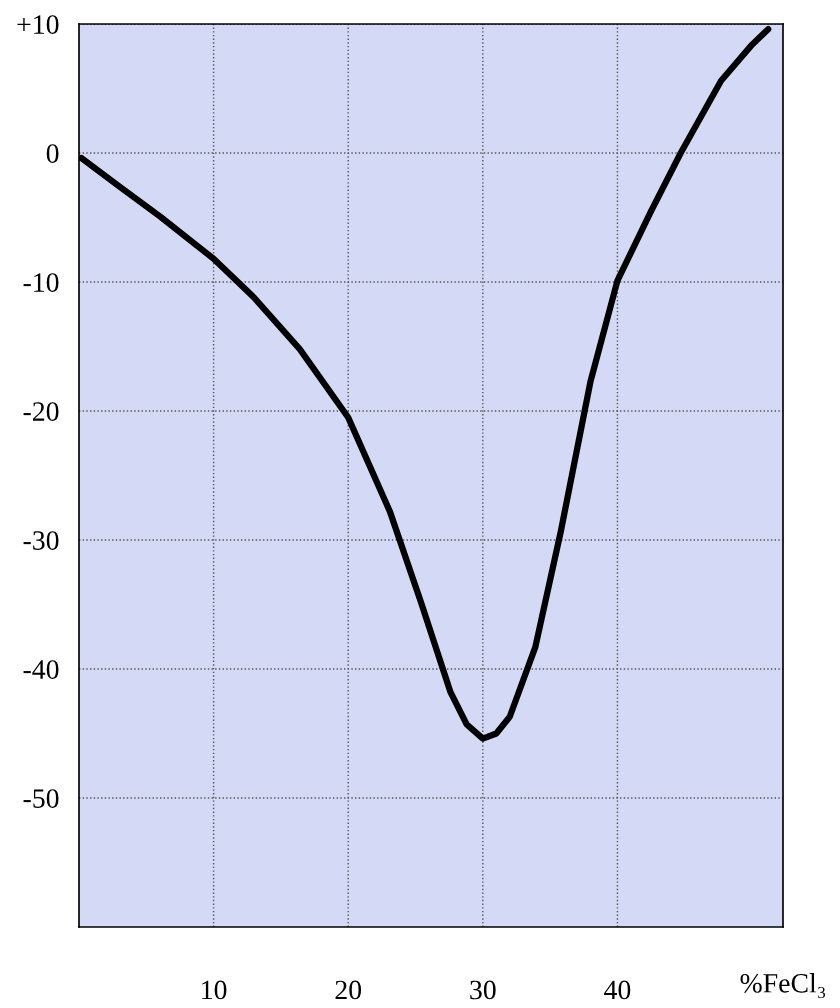  I want to click on y-tick-label: -10, so click(41, 282).